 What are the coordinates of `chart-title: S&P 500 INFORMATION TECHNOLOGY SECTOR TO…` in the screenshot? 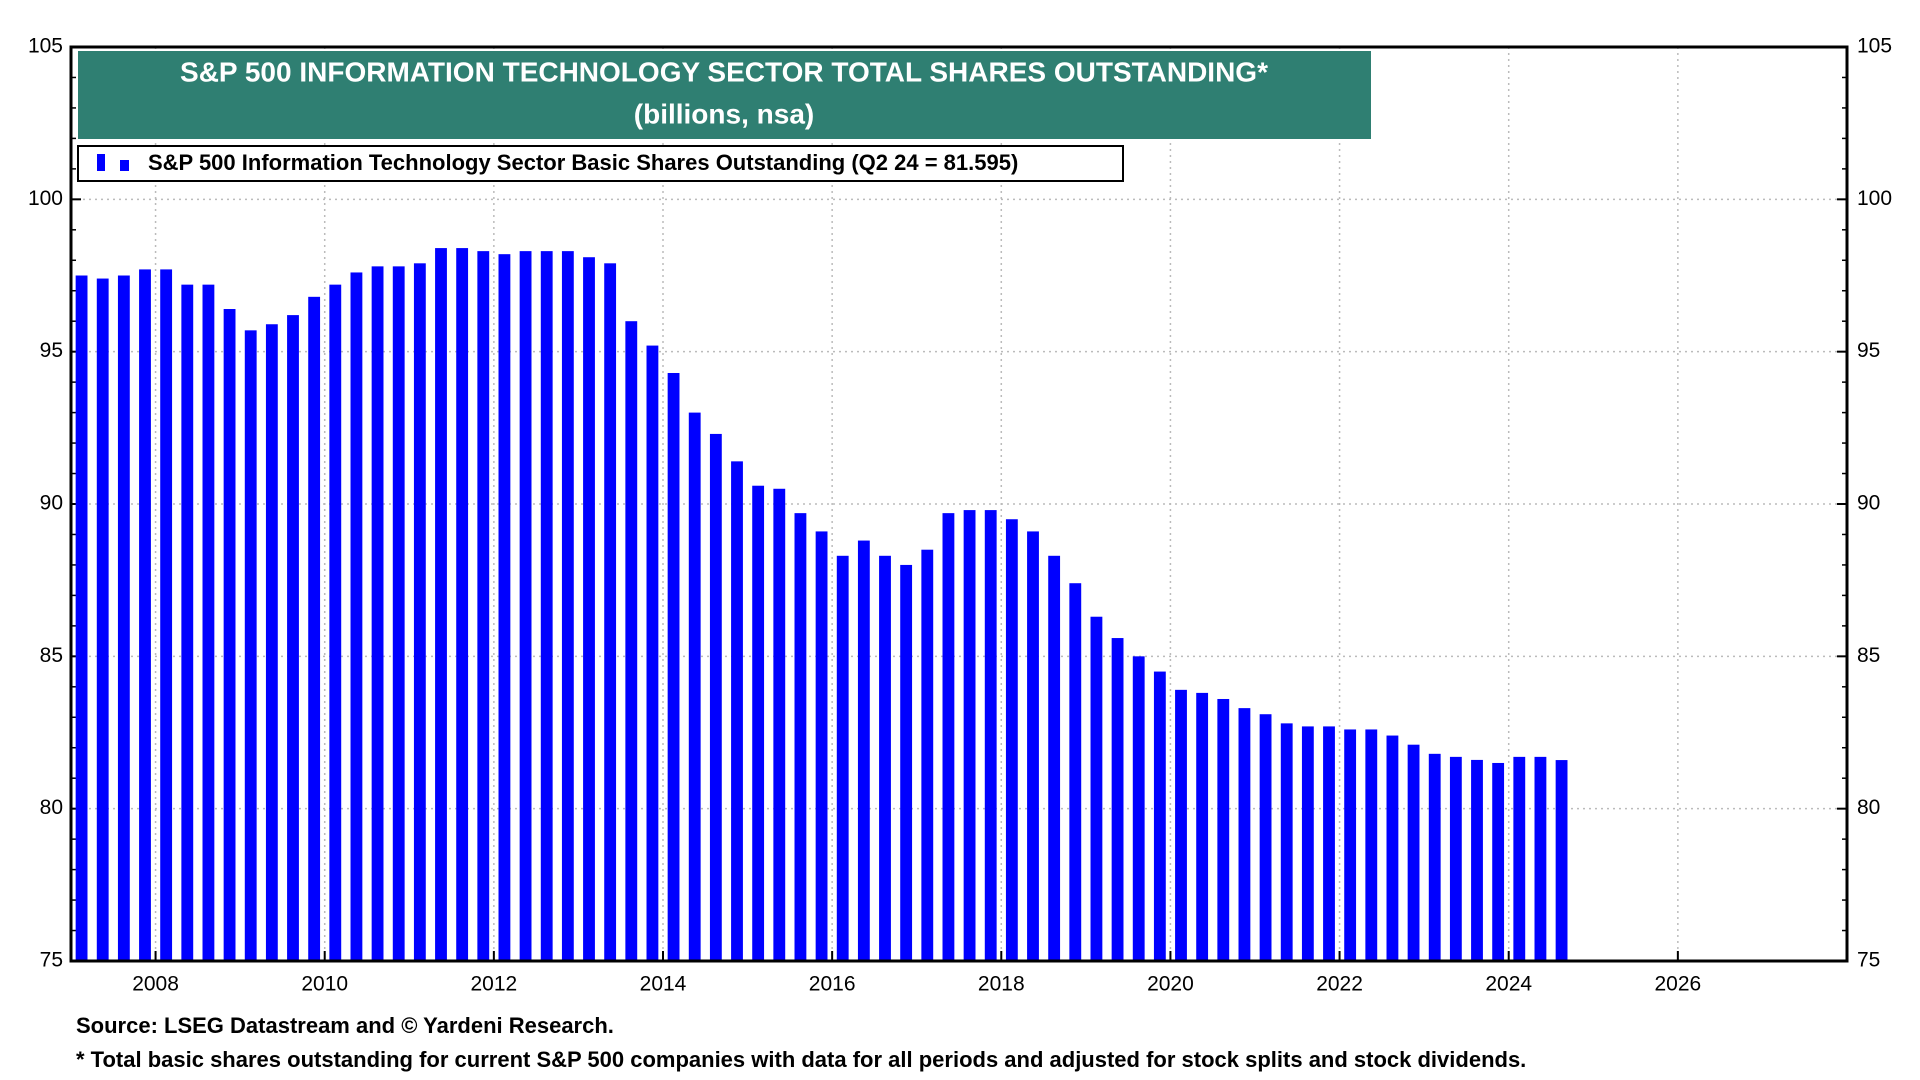 It's located at (724, 71).